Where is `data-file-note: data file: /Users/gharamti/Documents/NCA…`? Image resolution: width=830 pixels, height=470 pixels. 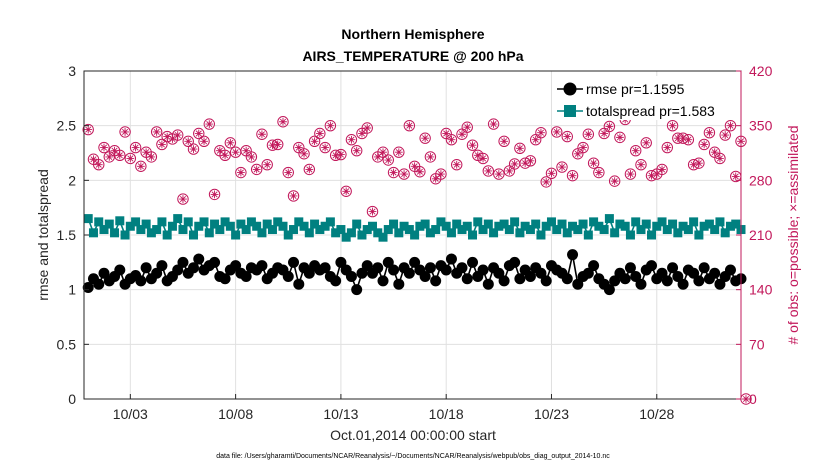 data-file-note: data file: /Users/gharamti/Documents/NCA… is located at coordinates (413, 456).